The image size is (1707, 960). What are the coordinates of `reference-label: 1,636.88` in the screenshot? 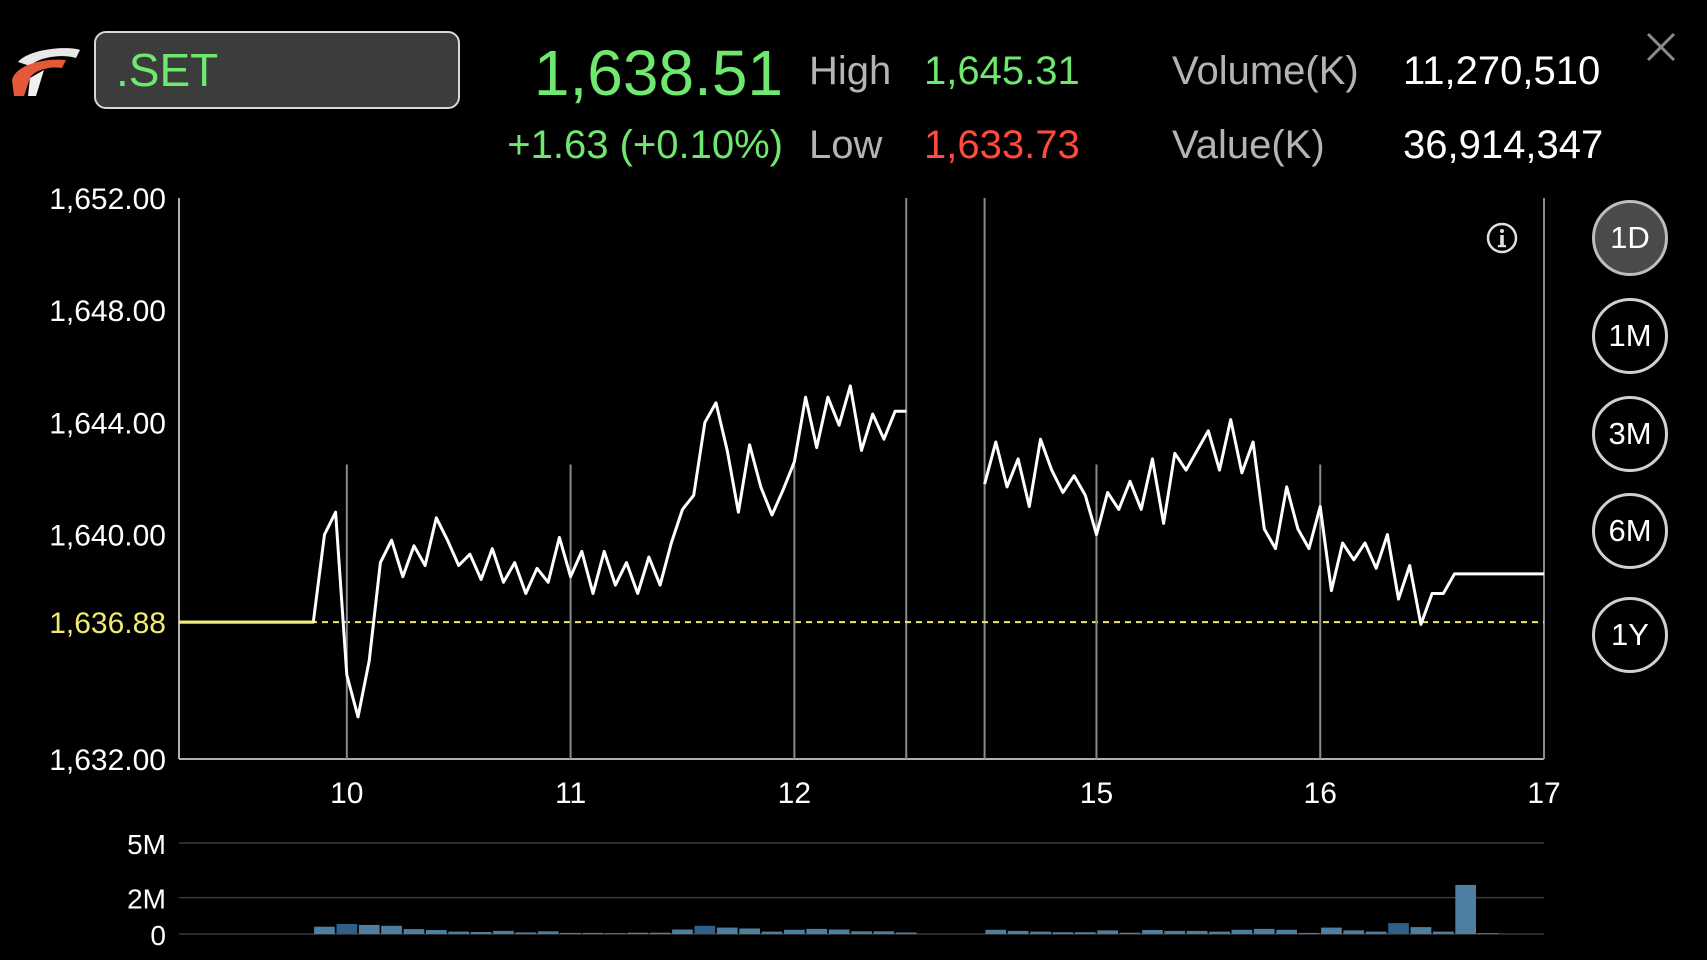 It's located at (107, 623).